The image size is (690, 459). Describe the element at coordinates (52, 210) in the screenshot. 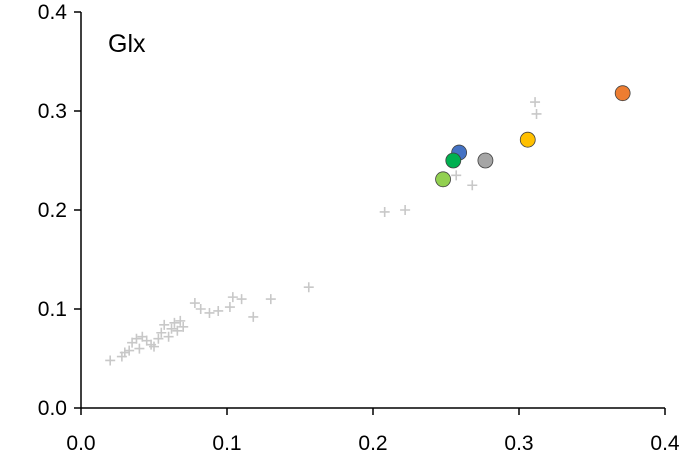

I see `y-tick-label: 0.2` at that location.